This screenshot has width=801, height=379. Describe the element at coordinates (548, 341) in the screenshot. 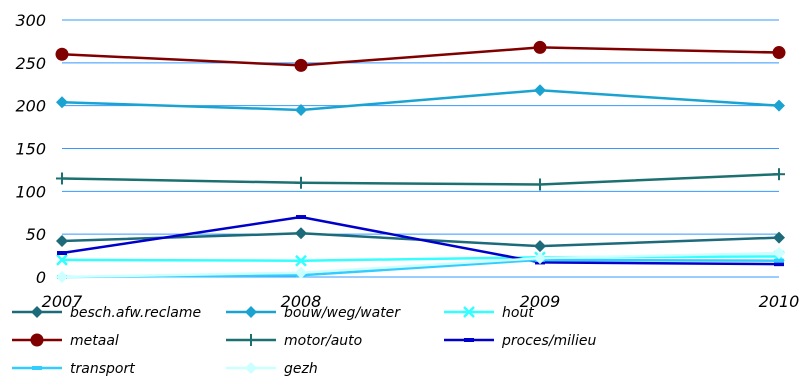

I see `legend-label: proces/milieu` at that location.